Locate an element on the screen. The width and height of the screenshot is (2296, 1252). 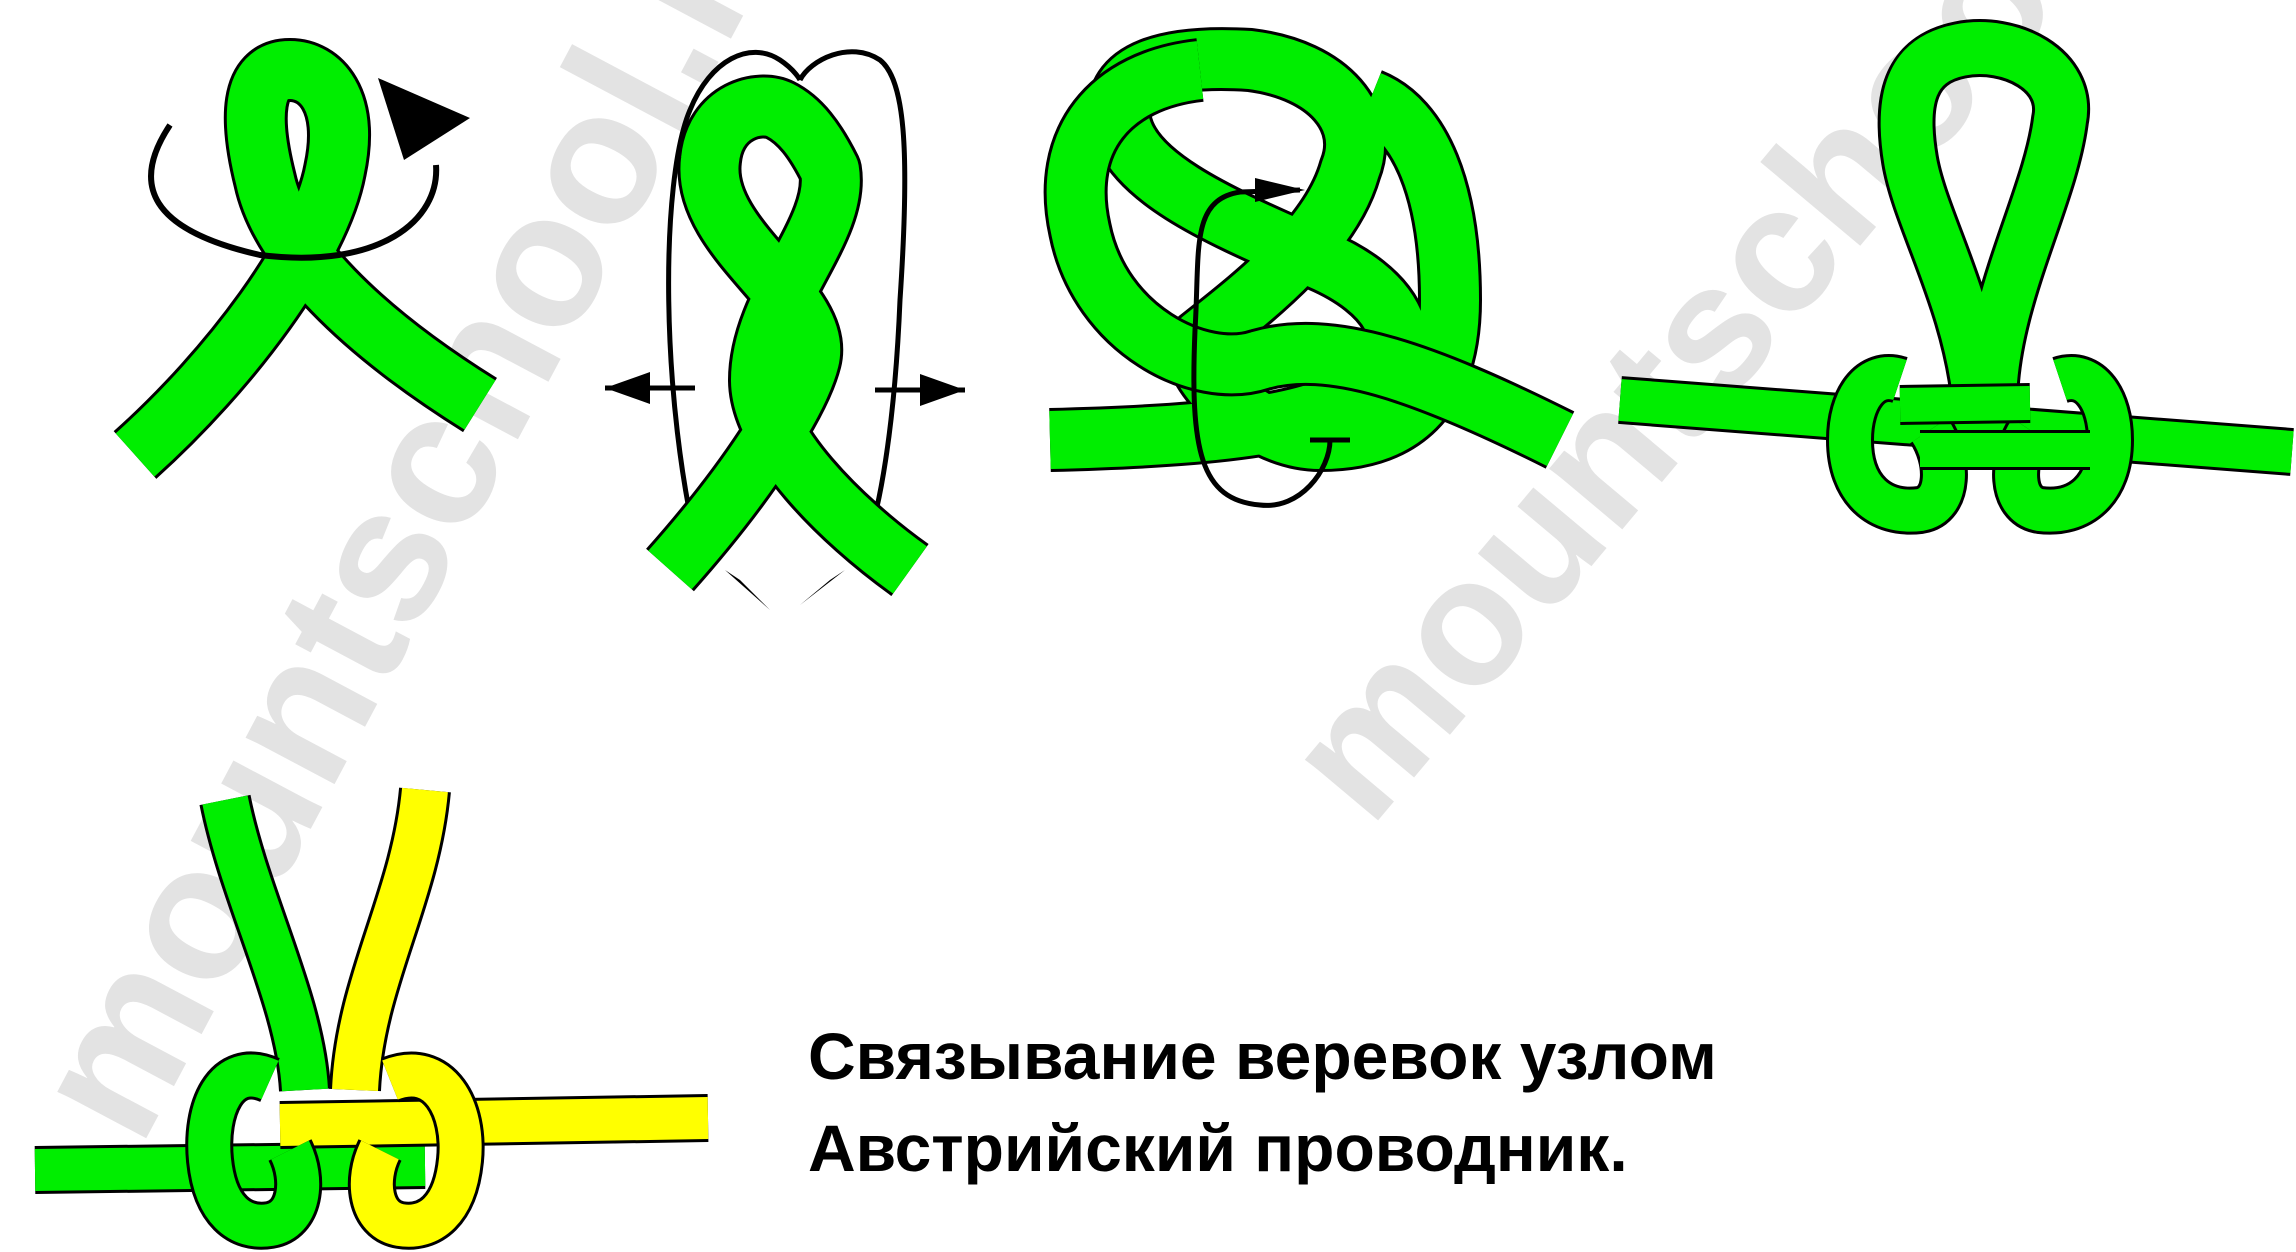
step-2-rope is located at coordinates (787, 335).